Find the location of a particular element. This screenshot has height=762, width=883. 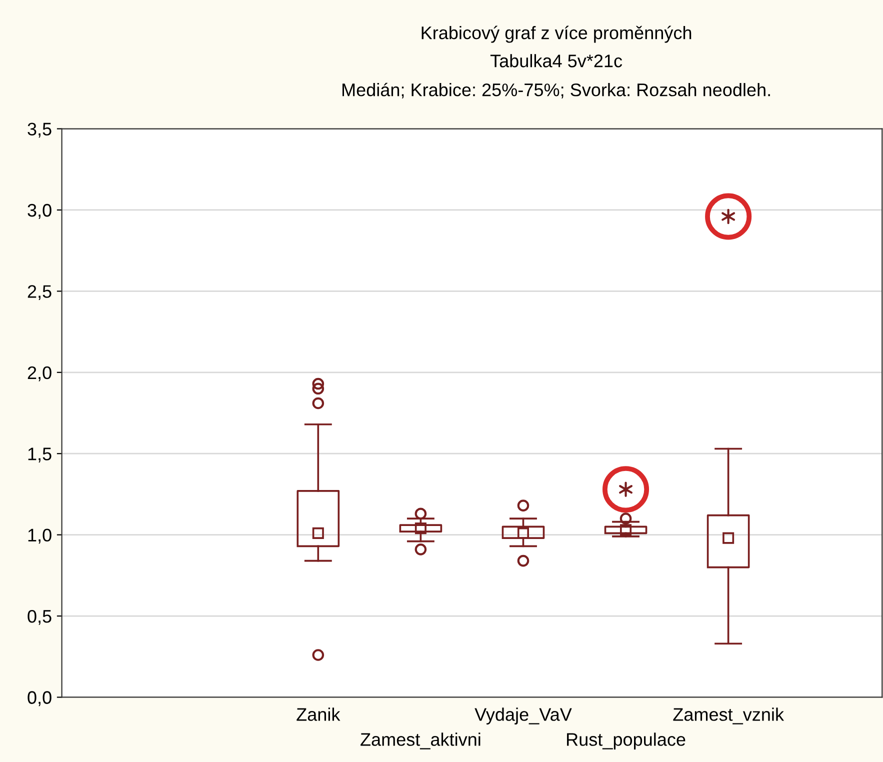

x-tick-label: Vydaje_VaV is located at coordinates (523, 716).